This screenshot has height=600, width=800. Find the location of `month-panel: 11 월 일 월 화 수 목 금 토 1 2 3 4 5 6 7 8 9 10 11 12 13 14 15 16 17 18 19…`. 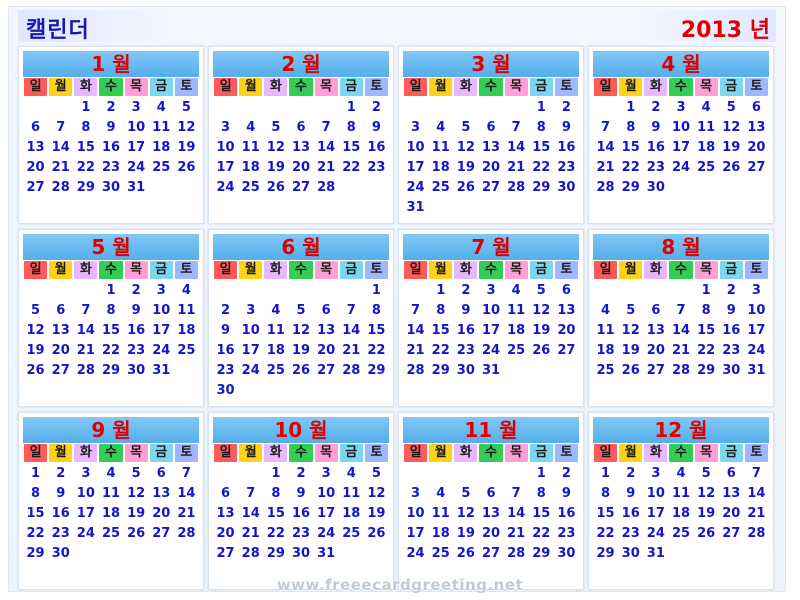

month-panel: 11 월 일 월 화 수 목 금 토 1 2 3 4 5 6 7 8 9 10 11 12 13 14 15 16 17 18 19… is located at coordinates (491, 501).